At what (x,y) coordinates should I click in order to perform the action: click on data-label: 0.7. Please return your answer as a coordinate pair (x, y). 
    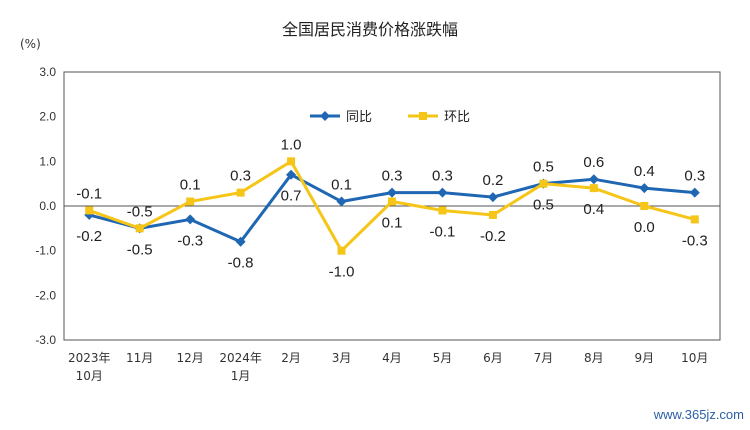
    Looking at the image, I should click on (291, 196).